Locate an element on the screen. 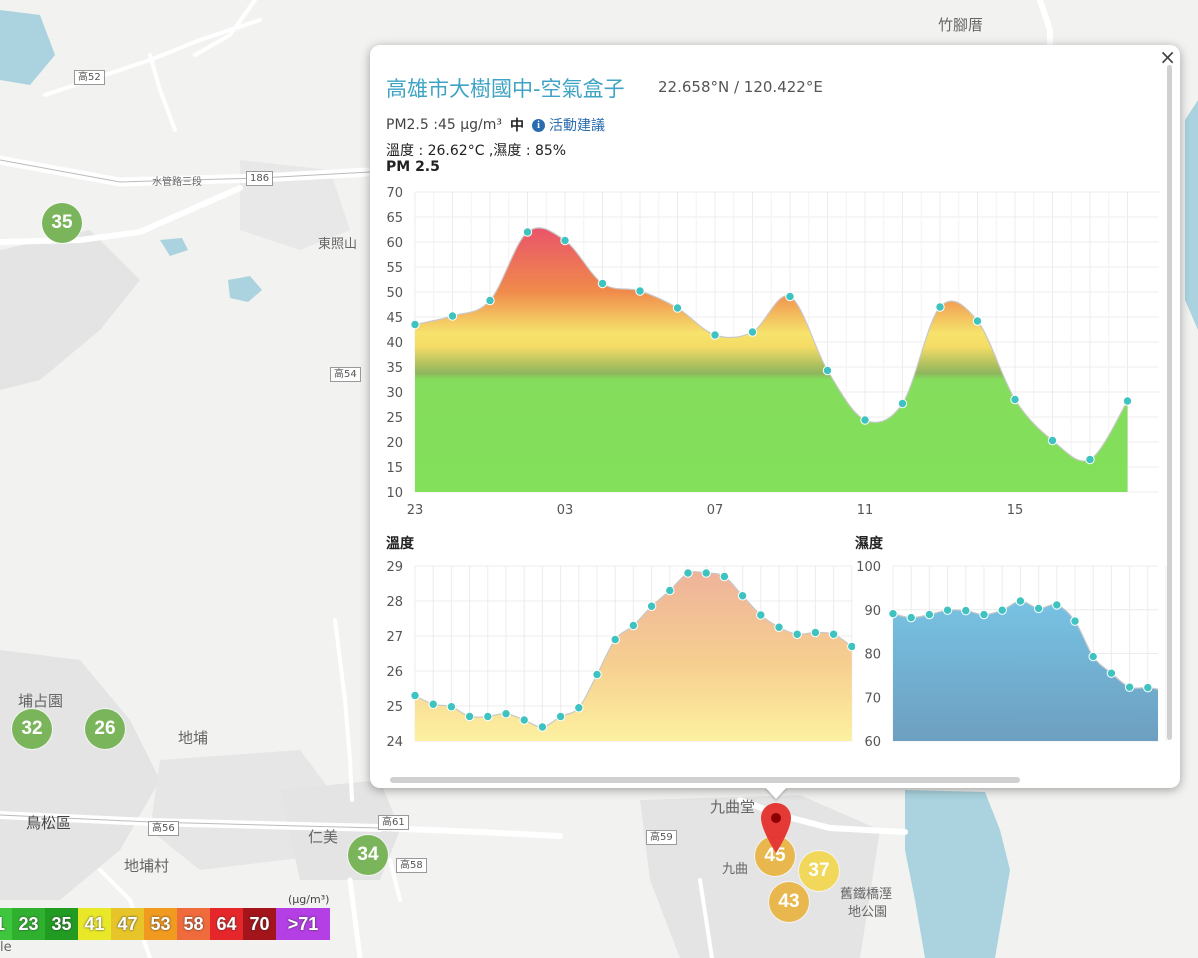 The height and width of the screenshot is (958, 1198). station-marker: 43 is located at coordinates (789, 902).